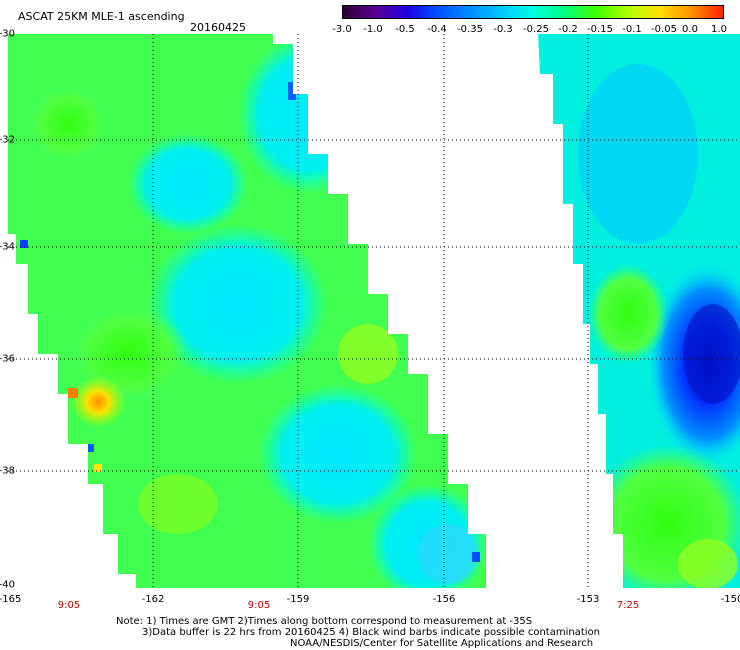 Image resolution: width=740 pixels, height=650 pixels. Describe the element at coordinates (632, 29) in the screenshot. I see `colorbar-label: -0.1` at that location.